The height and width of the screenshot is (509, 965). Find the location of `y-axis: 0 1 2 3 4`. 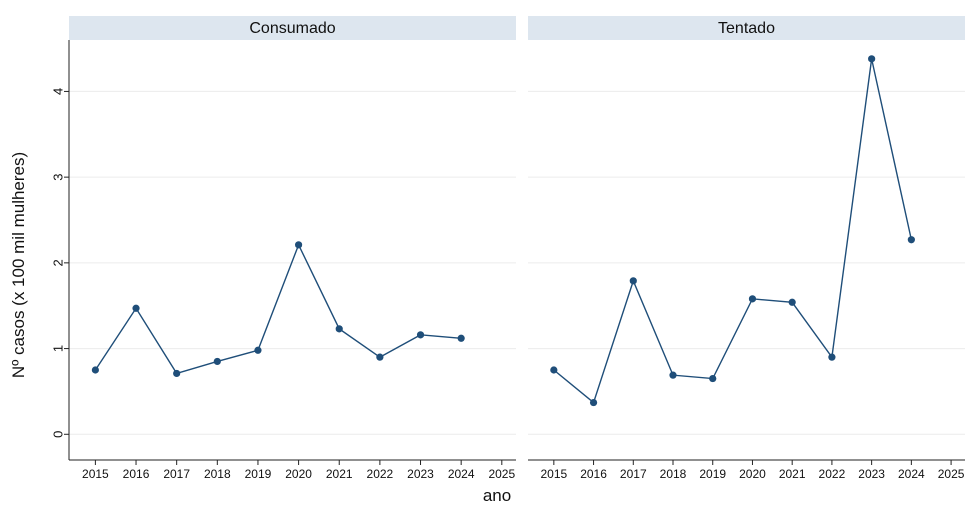

y-axis: 0 1 2 3 4 is located at coordinates (60, 250).